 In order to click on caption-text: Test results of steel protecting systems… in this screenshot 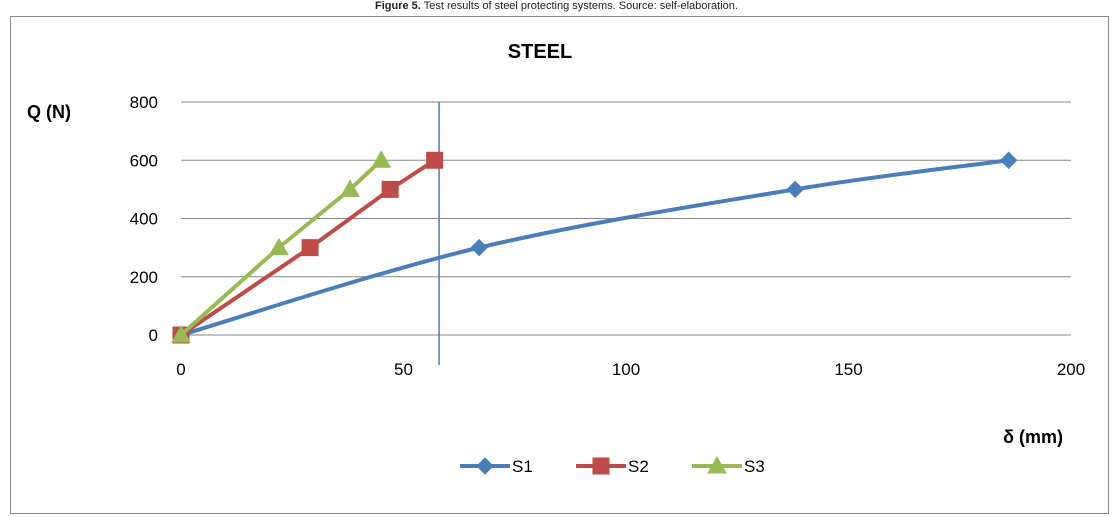, I will do `click(579, 6)`.